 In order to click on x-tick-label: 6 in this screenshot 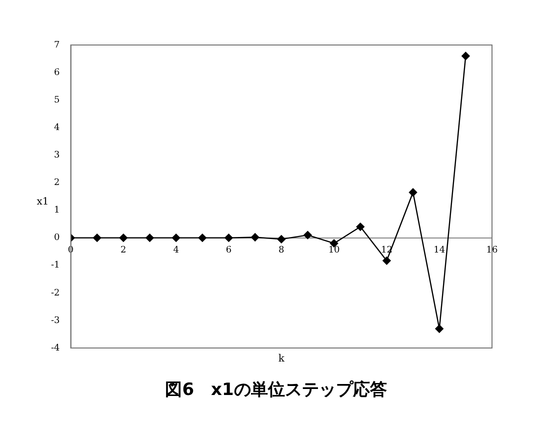, I will do `click(229, 251)`.